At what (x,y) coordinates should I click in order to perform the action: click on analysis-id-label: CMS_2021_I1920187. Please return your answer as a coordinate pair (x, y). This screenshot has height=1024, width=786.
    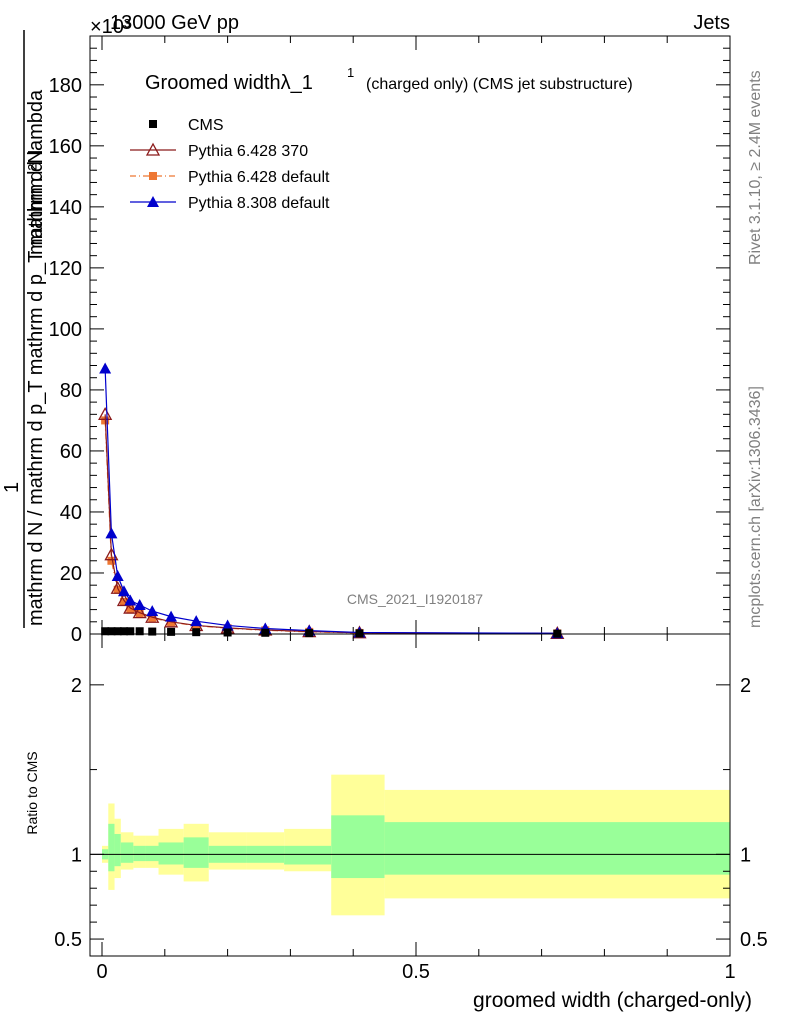
    Looking at the image, I should click on (415, 599).